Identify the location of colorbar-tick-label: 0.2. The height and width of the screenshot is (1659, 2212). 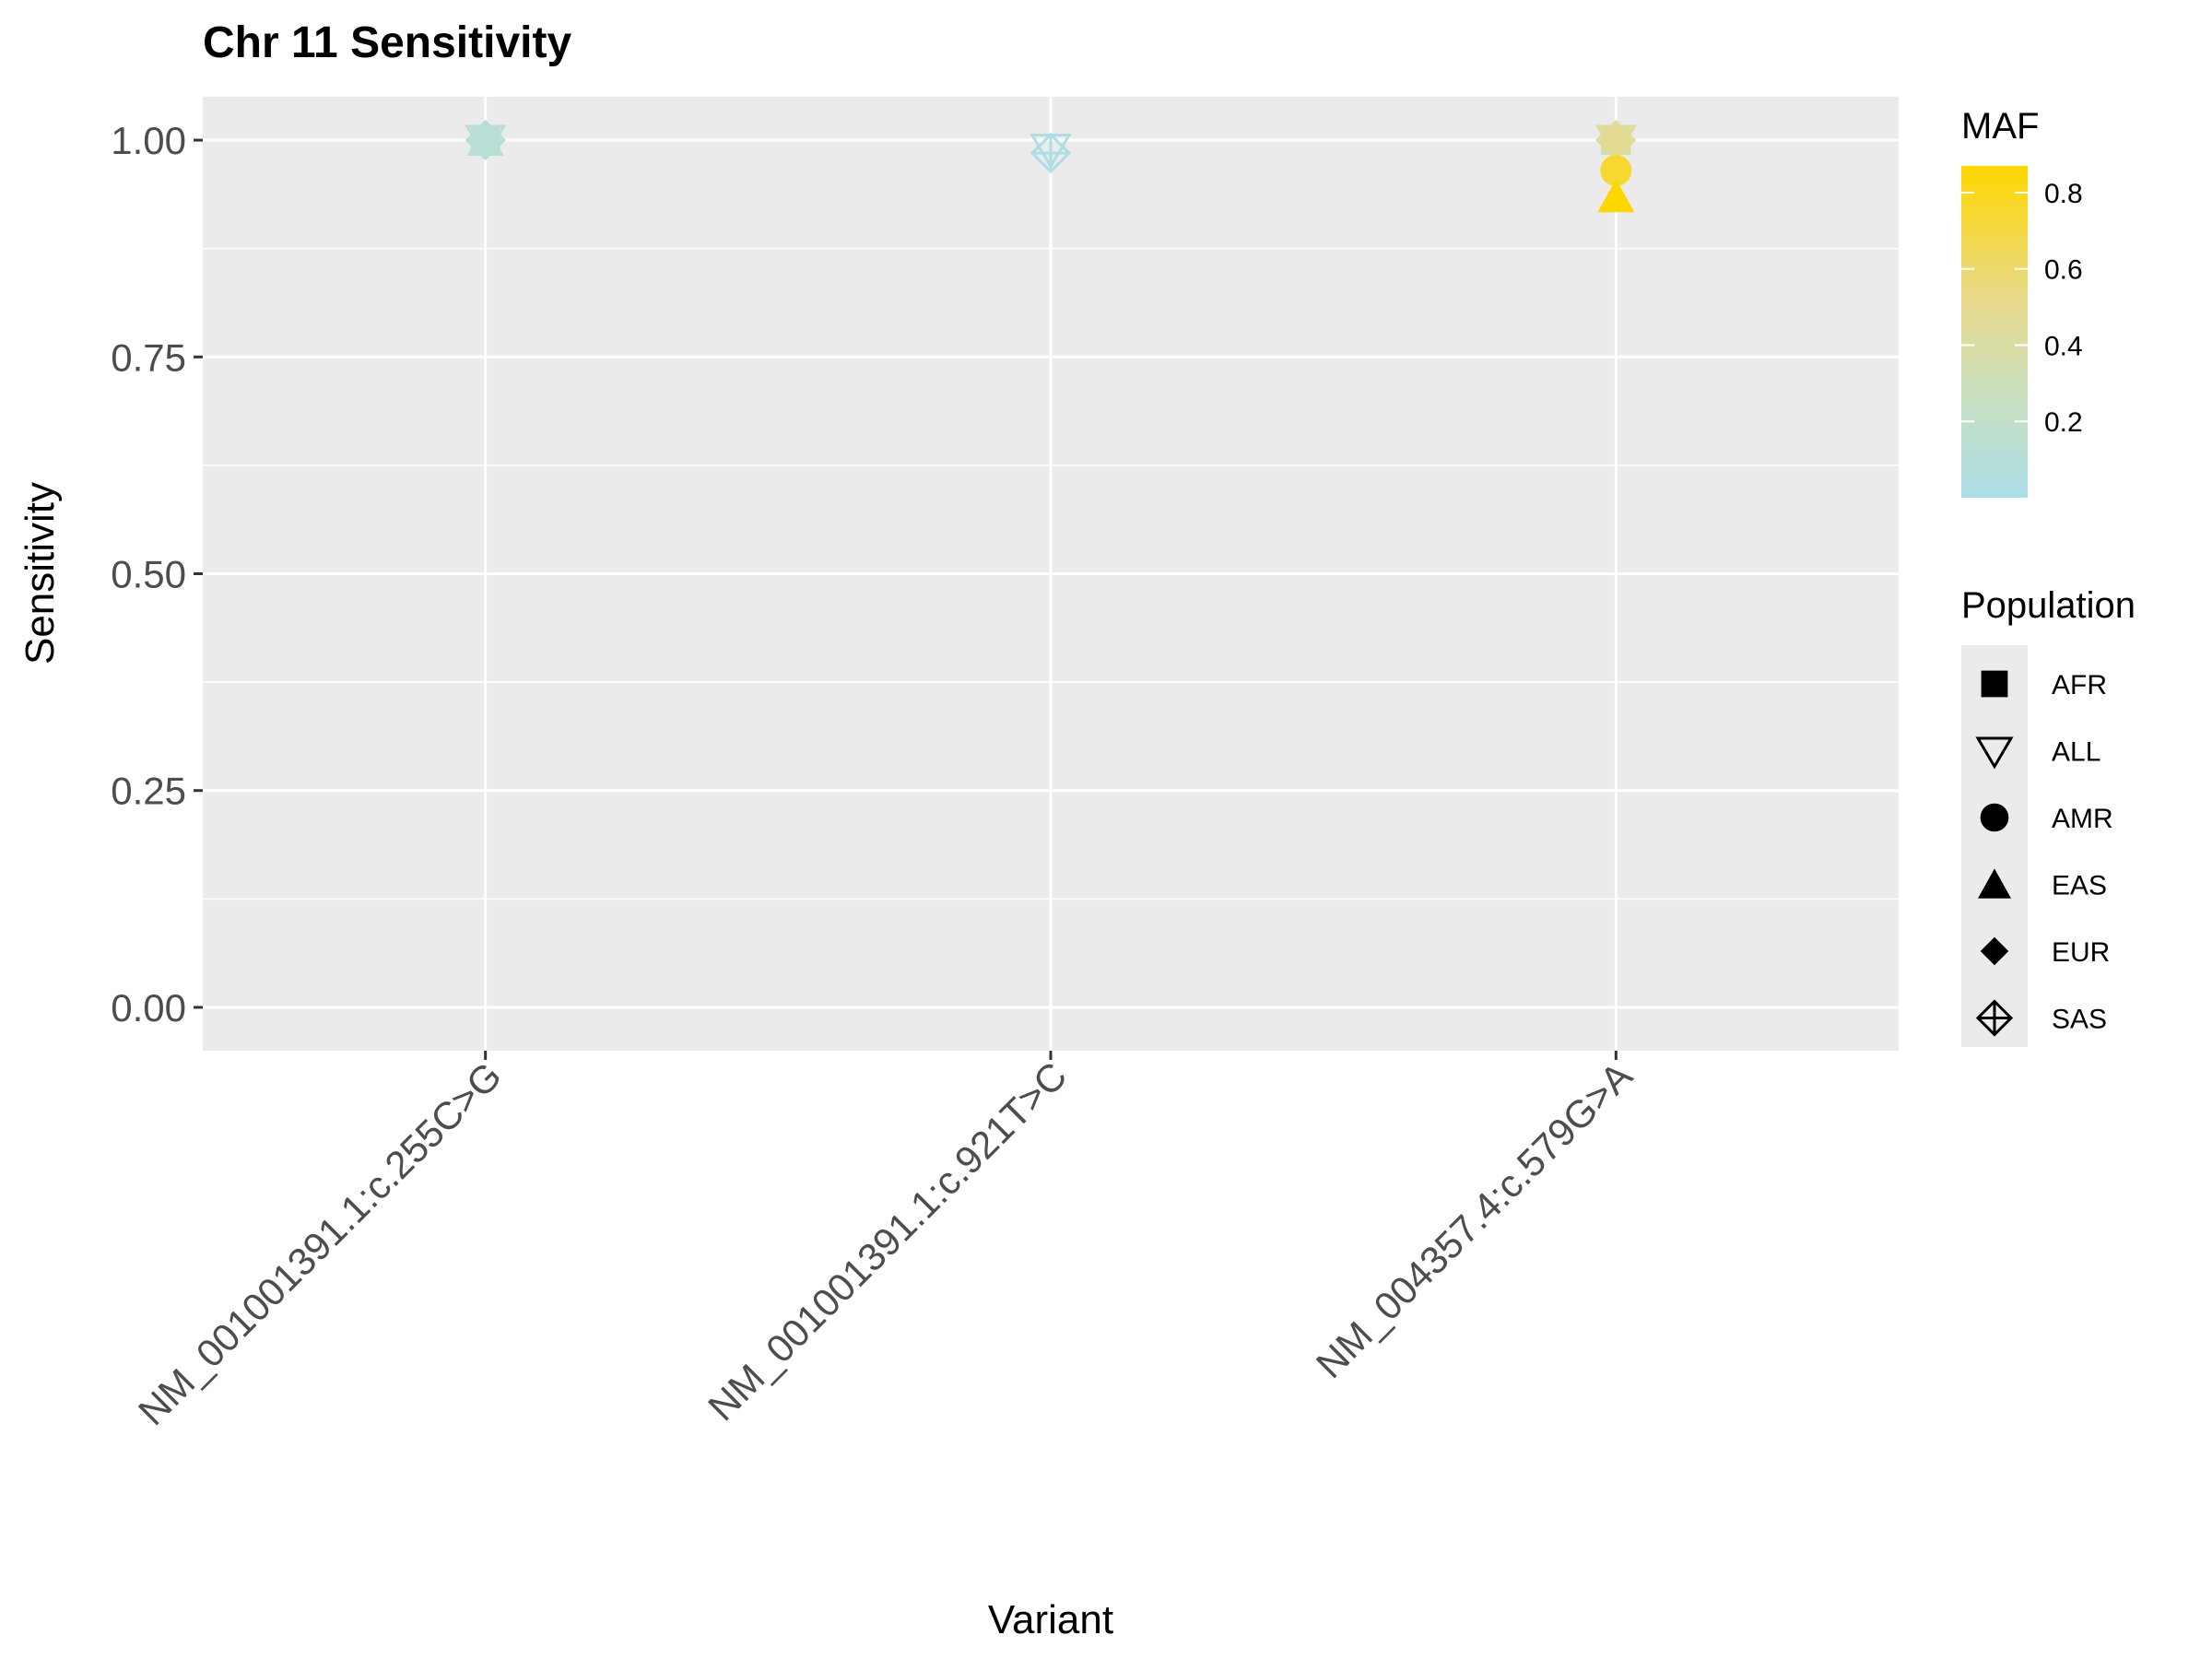
(2063, 422).